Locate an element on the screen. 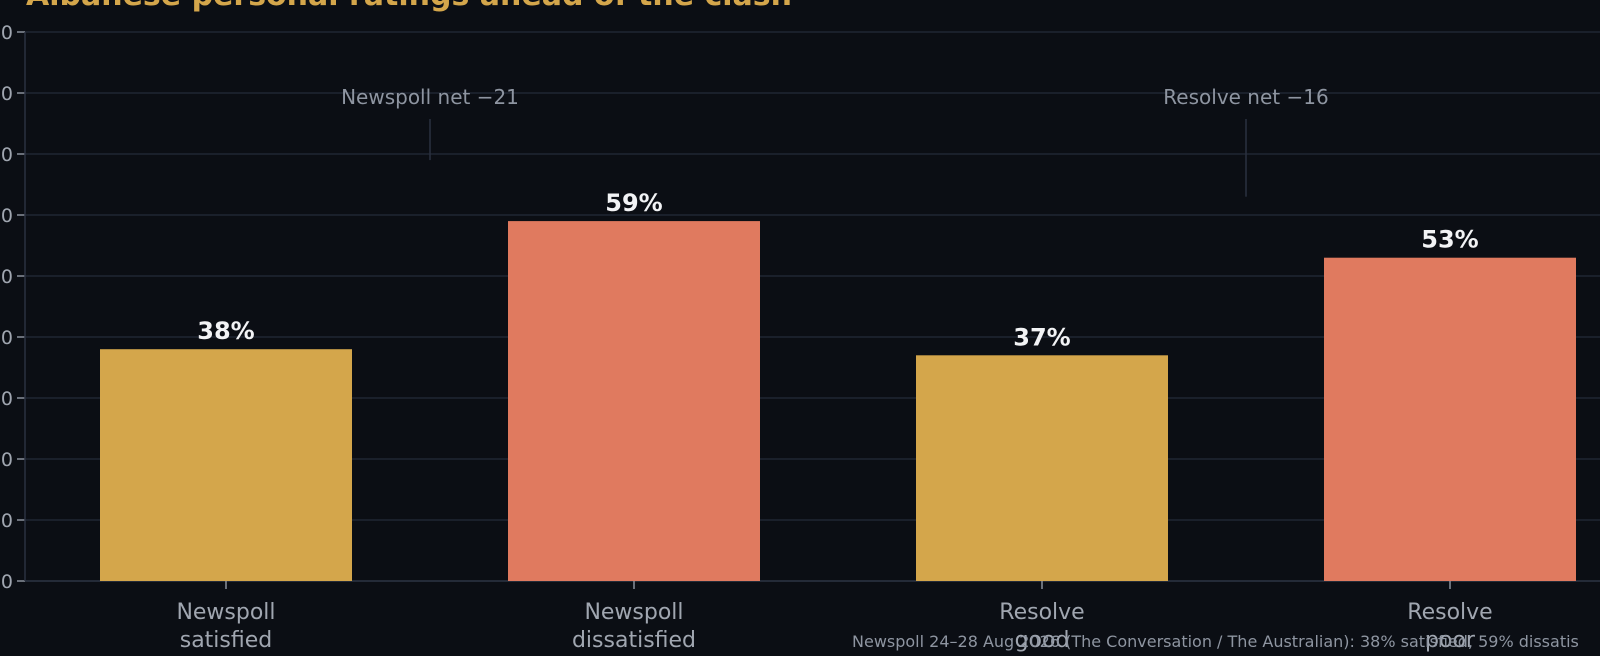  x-tick-label: Newspoll satisfied is located at coordinates (225, 626).